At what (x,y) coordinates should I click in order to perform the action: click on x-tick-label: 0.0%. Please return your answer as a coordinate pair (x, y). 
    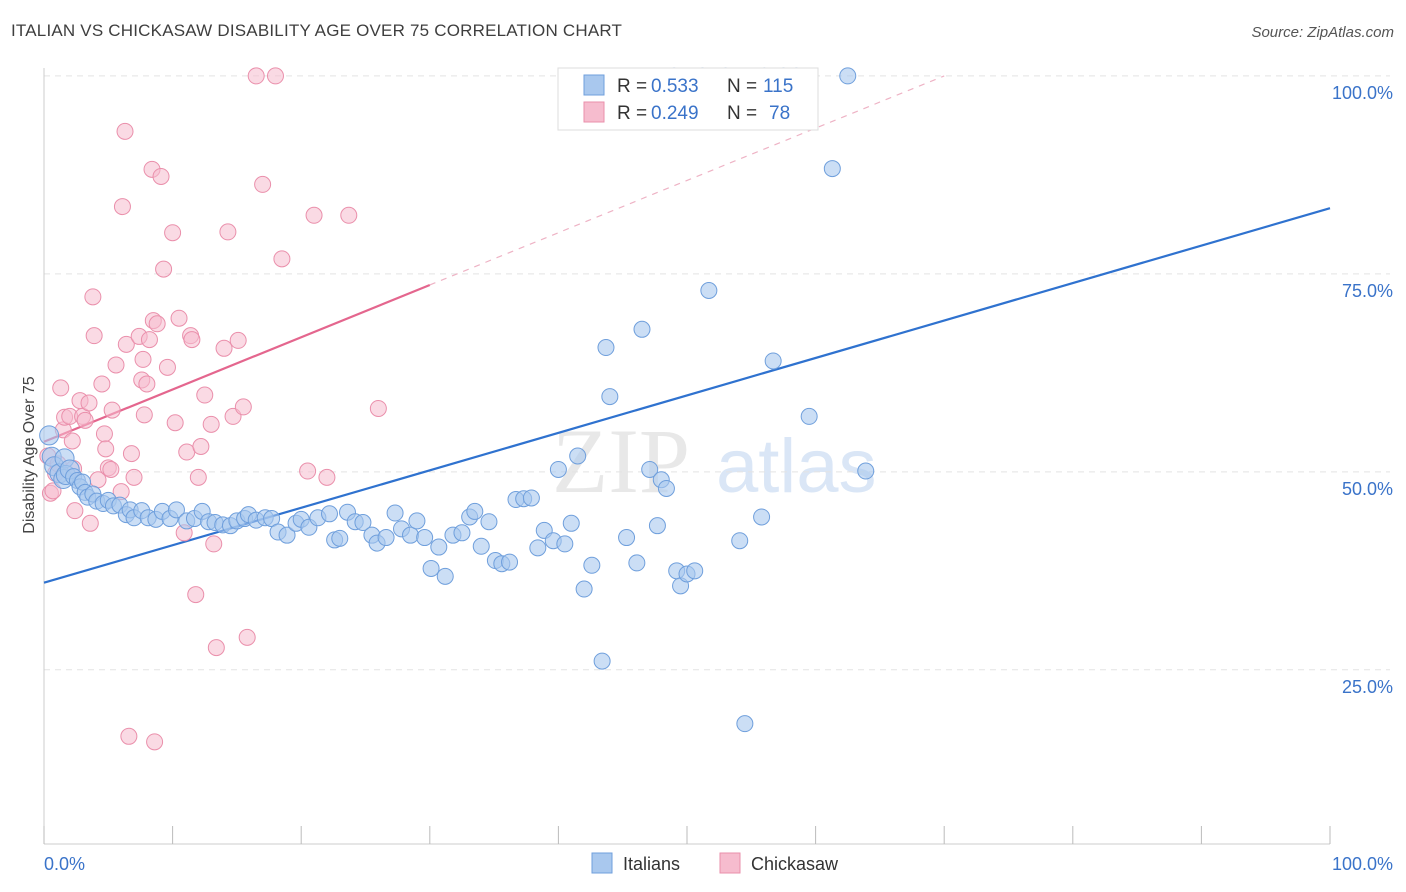
    Looking at the image, I should click on (64, 864).